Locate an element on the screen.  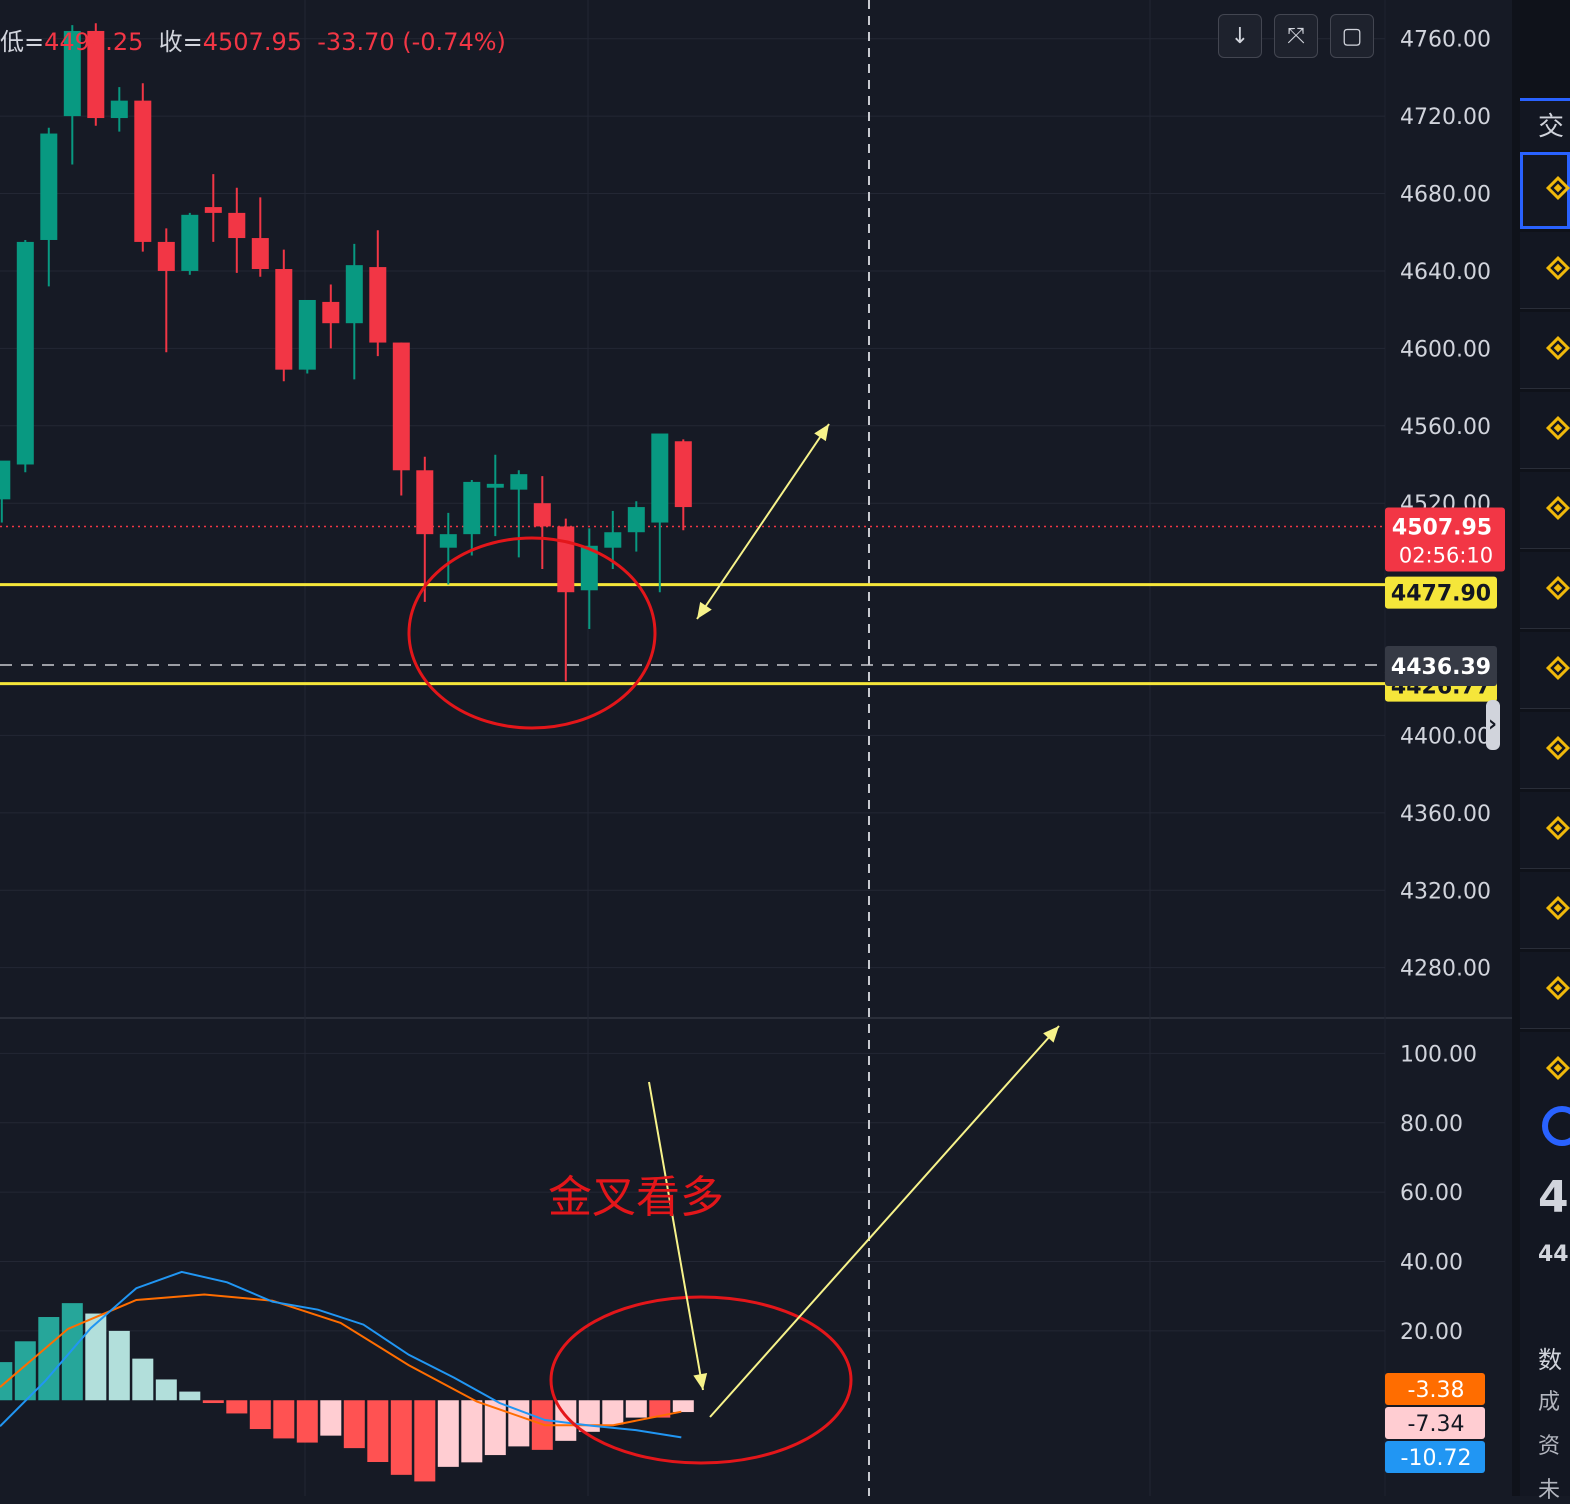
annotation-ellipse-candles is located at coordinates (532, 633).